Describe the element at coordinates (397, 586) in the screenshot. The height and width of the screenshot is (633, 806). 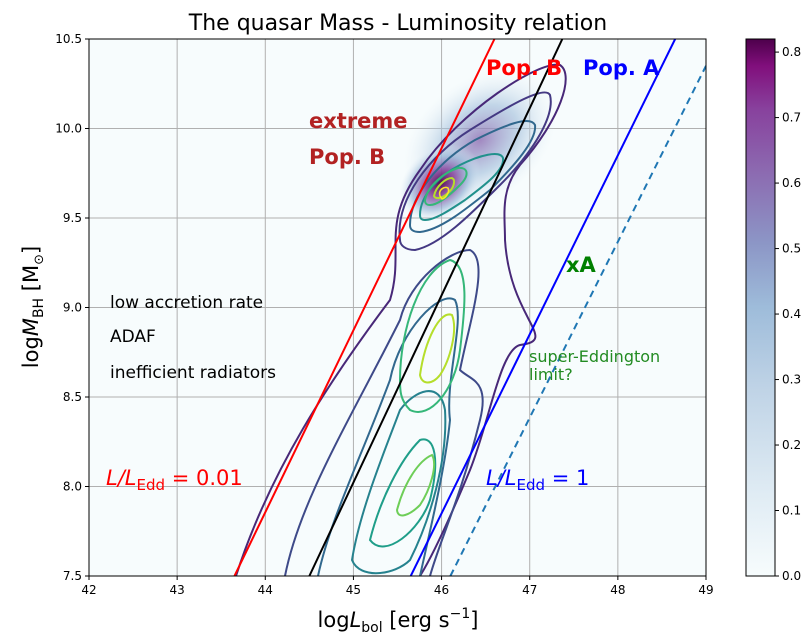
I see `x-tick-labels: 42 43 44 45 46 47 48 49` at that location.